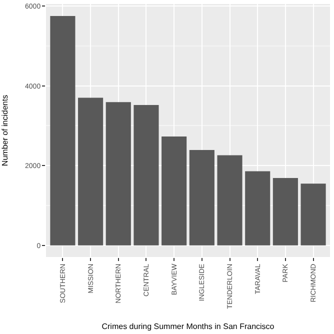 This screenshot has height=334, width=334. Describe the element at coordinates (5, 130) in the screenshot. I see `y-axis-title: Number of incidents` at that location.